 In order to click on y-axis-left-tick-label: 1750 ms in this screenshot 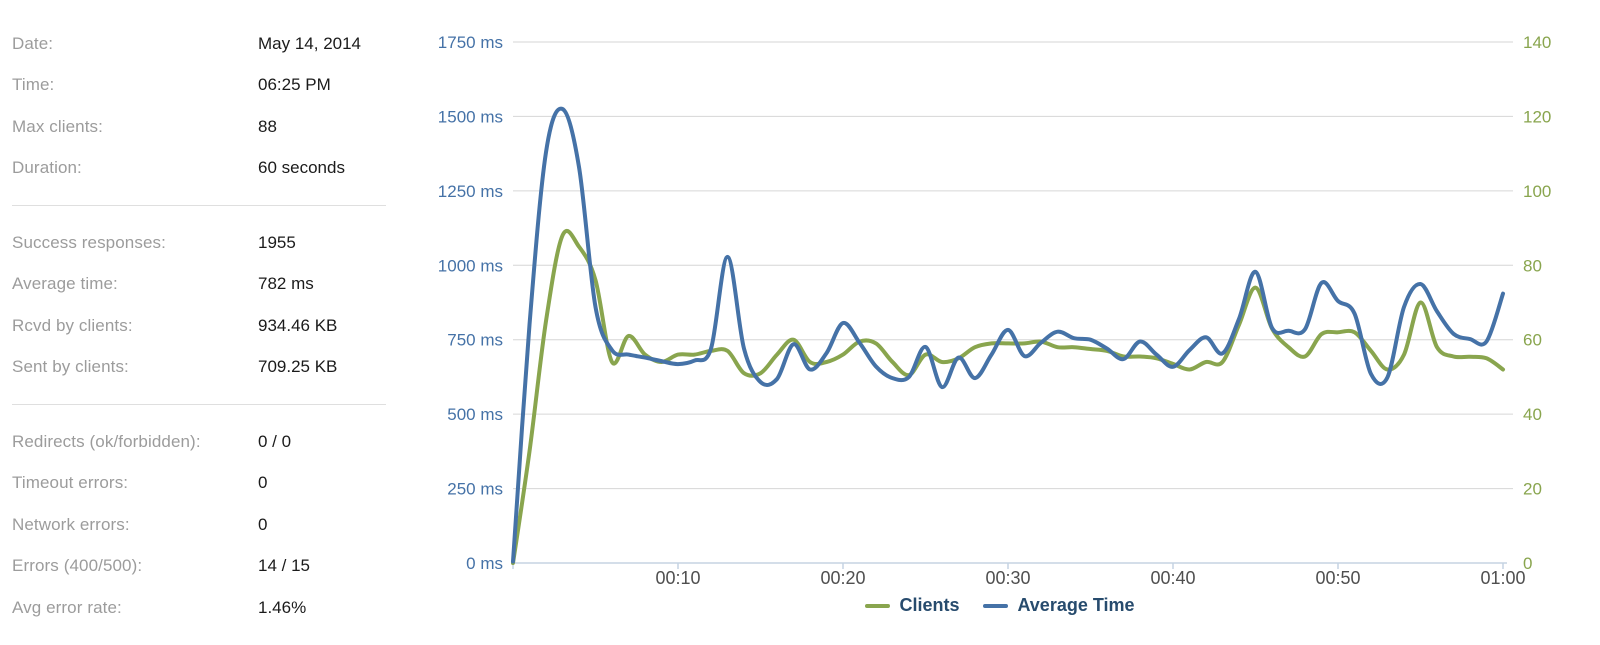, I will do `click(470, 42)`.